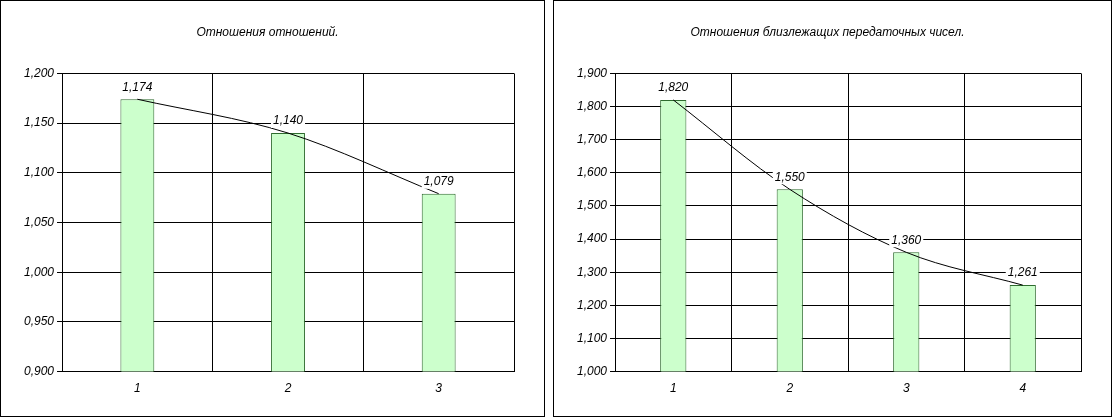 The image size is (1112, 417). I want to click on y-tick-label: 1,400, so click(592, 238).